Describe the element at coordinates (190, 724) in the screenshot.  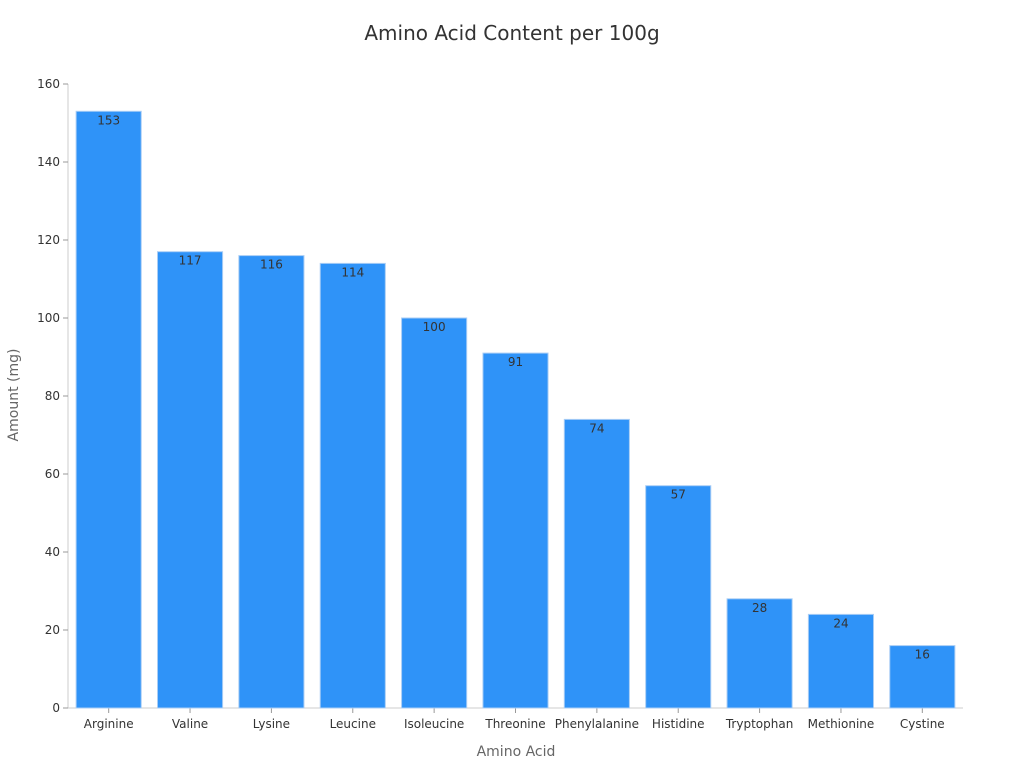
I see `x-tick-label-valine: Valine` at that location.